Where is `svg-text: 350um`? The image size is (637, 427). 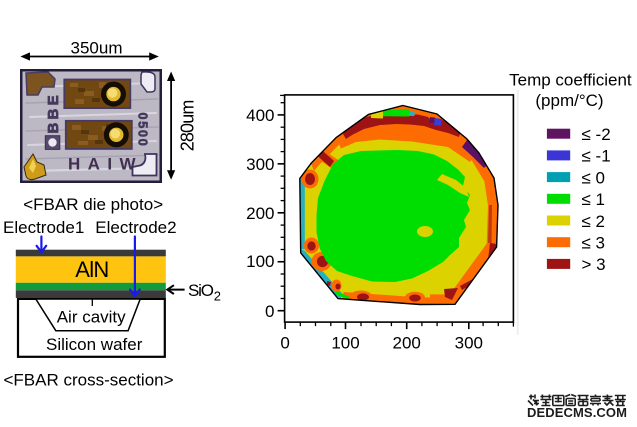
svg-text: 350um is located at coordinates (97, 47).